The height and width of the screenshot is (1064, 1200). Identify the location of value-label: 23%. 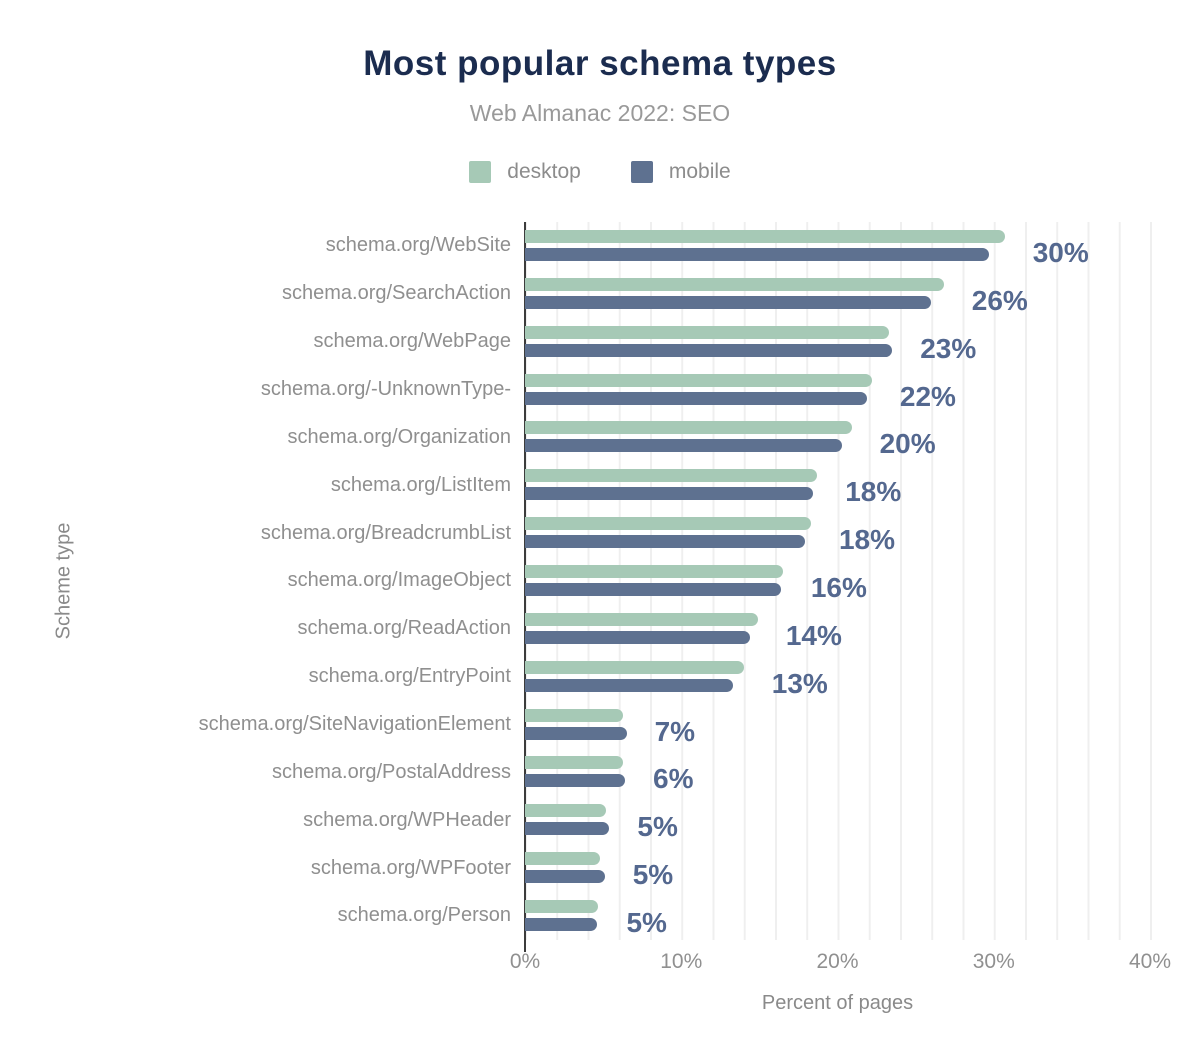
(948, 348).